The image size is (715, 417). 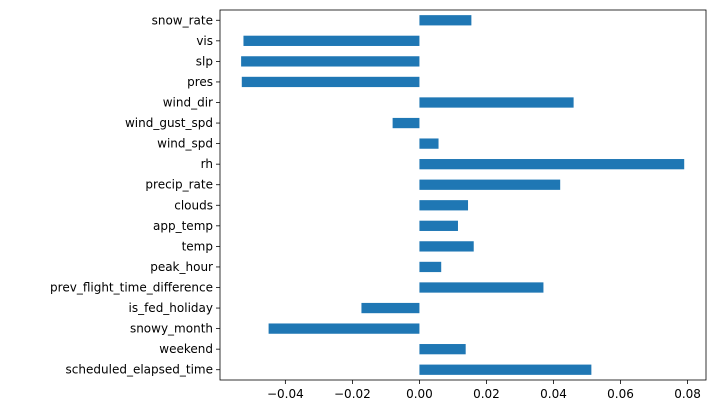 What do you see at coordinates (179, 185) in the screenshot?
I see `y-tick-label: precip_rate` at bounding box center [179, 185].